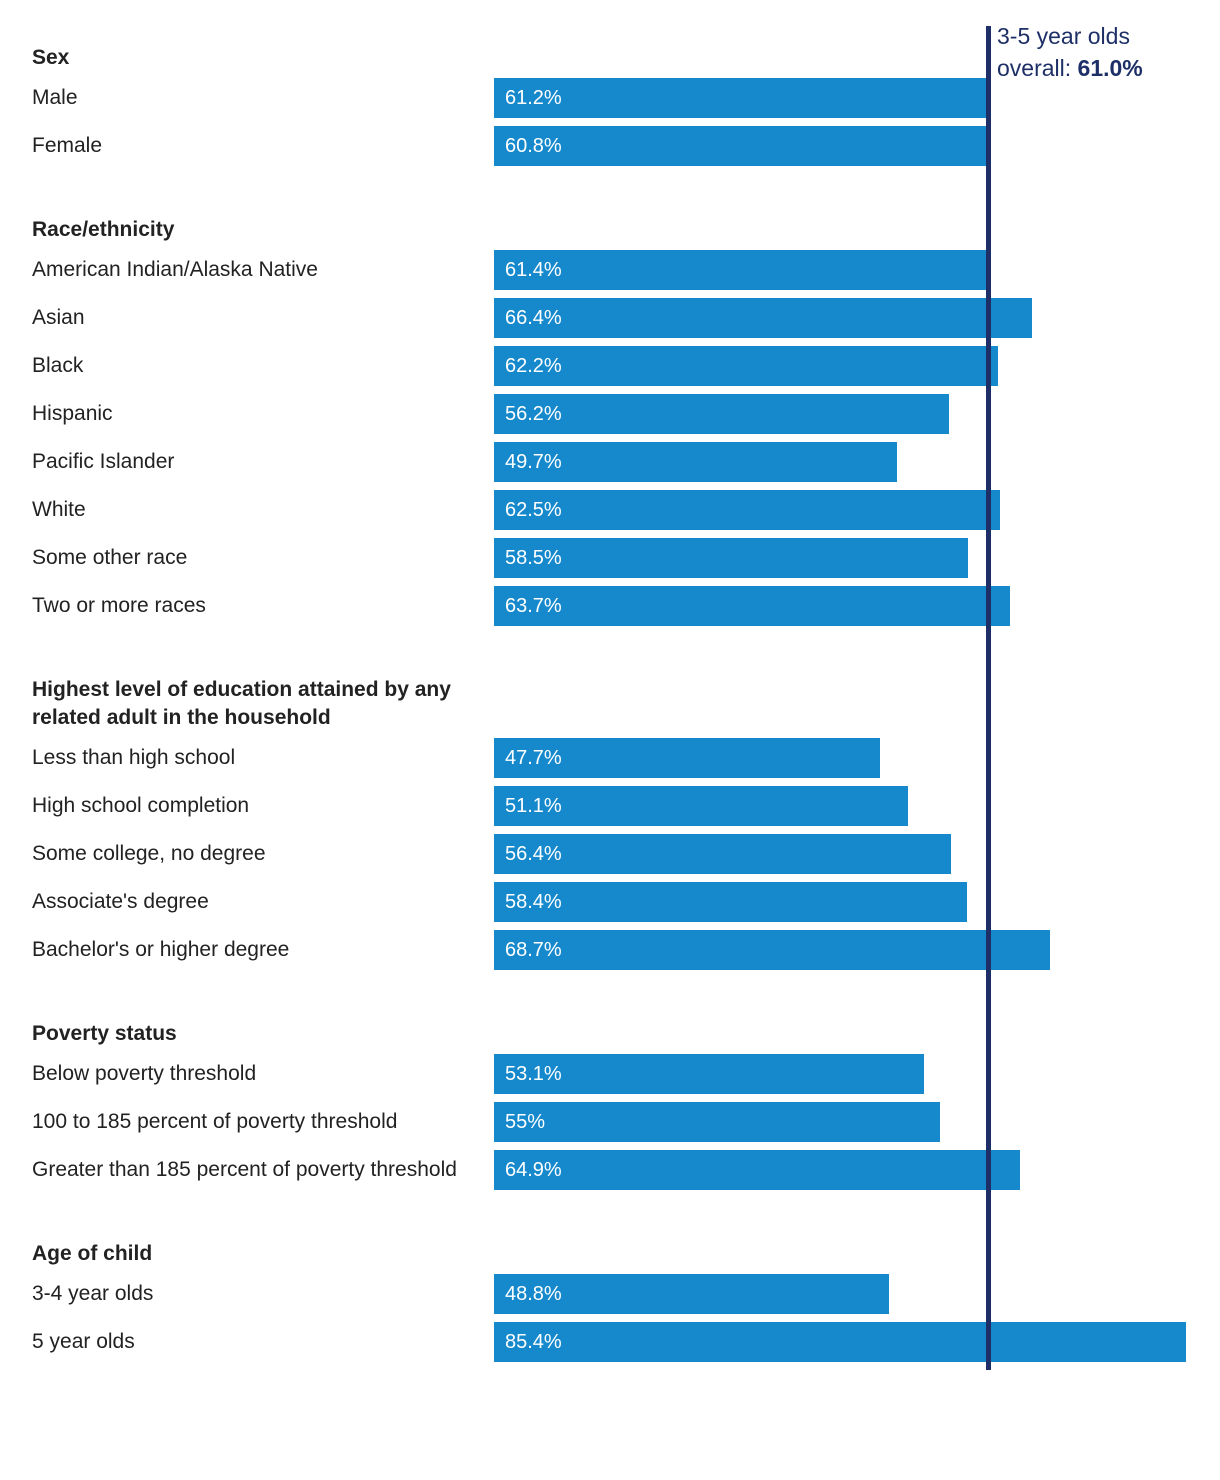 This screenshot has height=1480, width=1220. Describe the element at coordinates (533, 414) in the screenshot. I see `bar-value-label: 56.2%` at that location.